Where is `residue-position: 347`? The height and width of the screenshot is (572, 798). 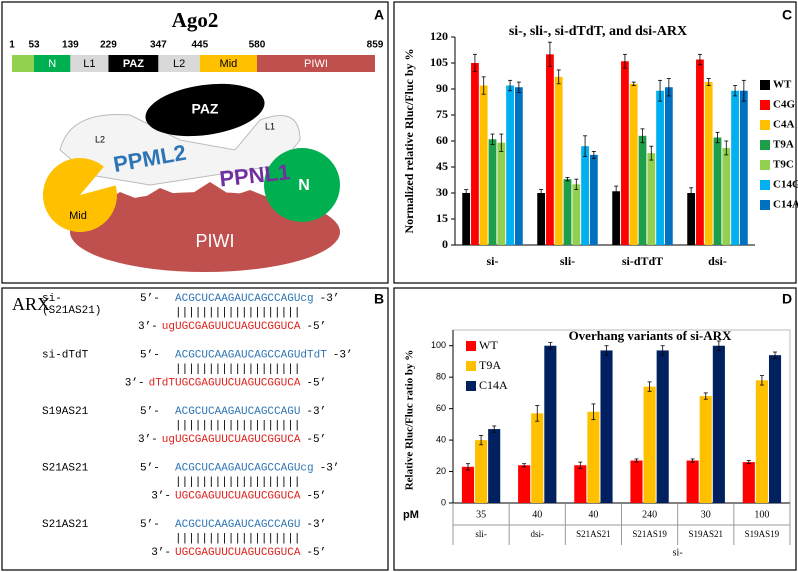
residue-position: 347 is located at coordinates (158, 45).